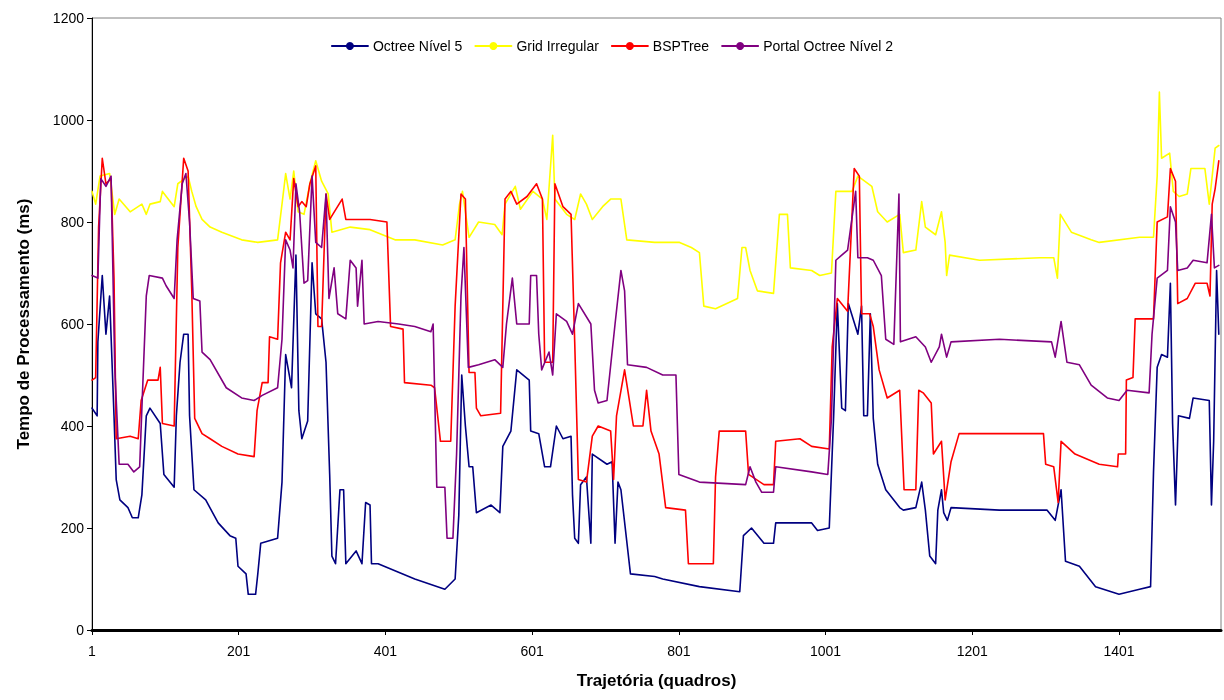  I want to click on y-tick-label: 1200, so click(68, 18).